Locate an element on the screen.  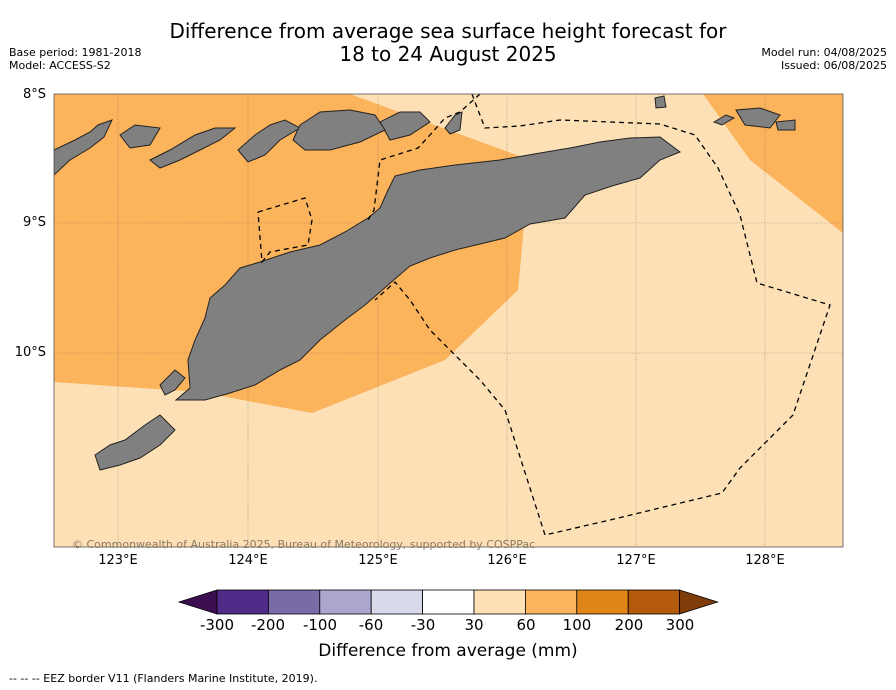
colorbar-extend-min is located at coordinates (197, 602).